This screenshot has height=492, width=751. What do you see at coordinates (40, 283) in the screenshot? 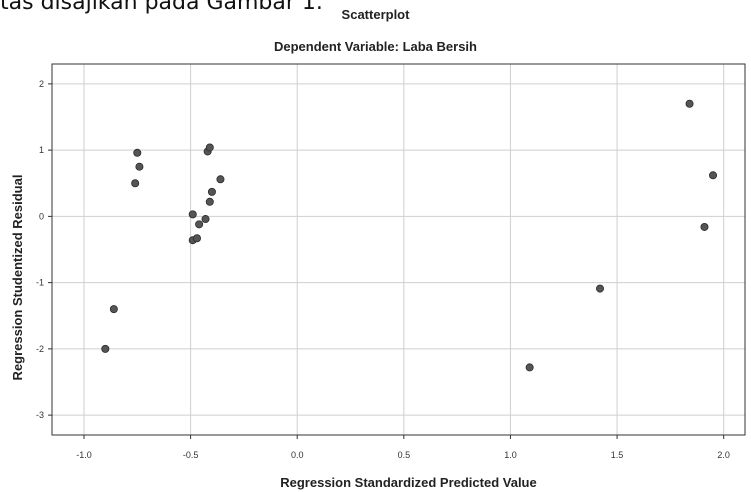
I see `y-tick-label: -1` at bounding box center [40, 283].